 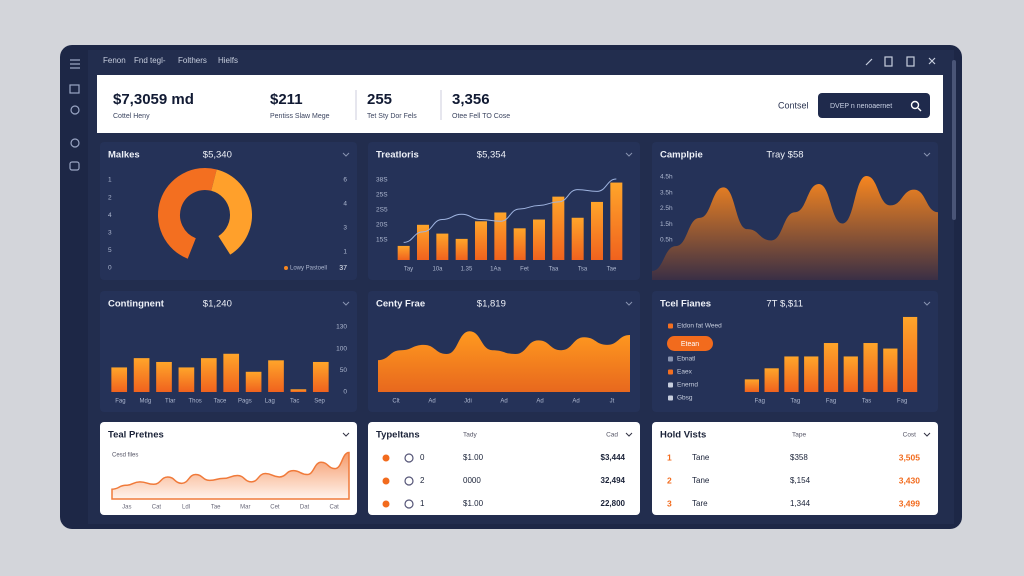 What do you see at coordinates (795, 468) in the screenshot?
I see `card` at bounding box center [795, 468].